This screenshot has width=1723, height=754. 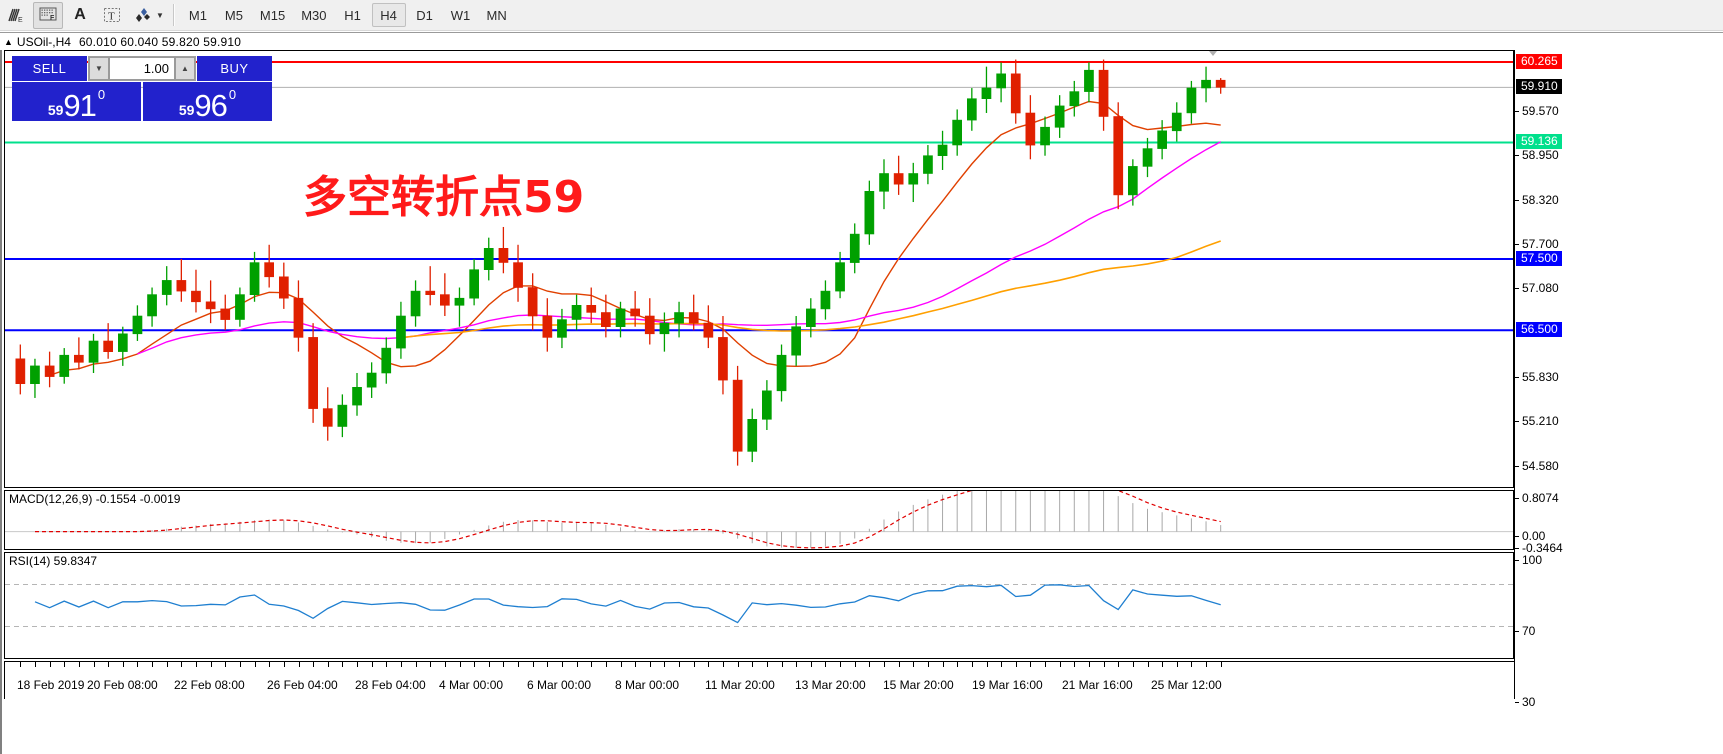 What do you see at coordinates (1539, 61) in the screenshot?
I see `price-chip-red: 60.265` at bounding box center [1539, 61].